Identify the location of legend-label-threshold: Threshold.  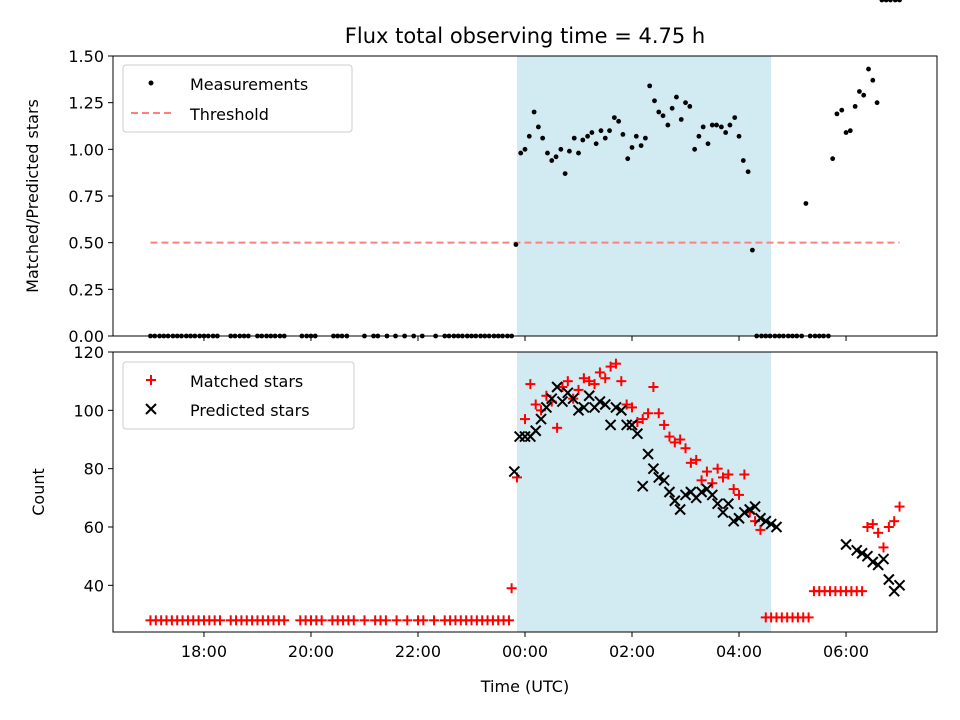
(229, 114).